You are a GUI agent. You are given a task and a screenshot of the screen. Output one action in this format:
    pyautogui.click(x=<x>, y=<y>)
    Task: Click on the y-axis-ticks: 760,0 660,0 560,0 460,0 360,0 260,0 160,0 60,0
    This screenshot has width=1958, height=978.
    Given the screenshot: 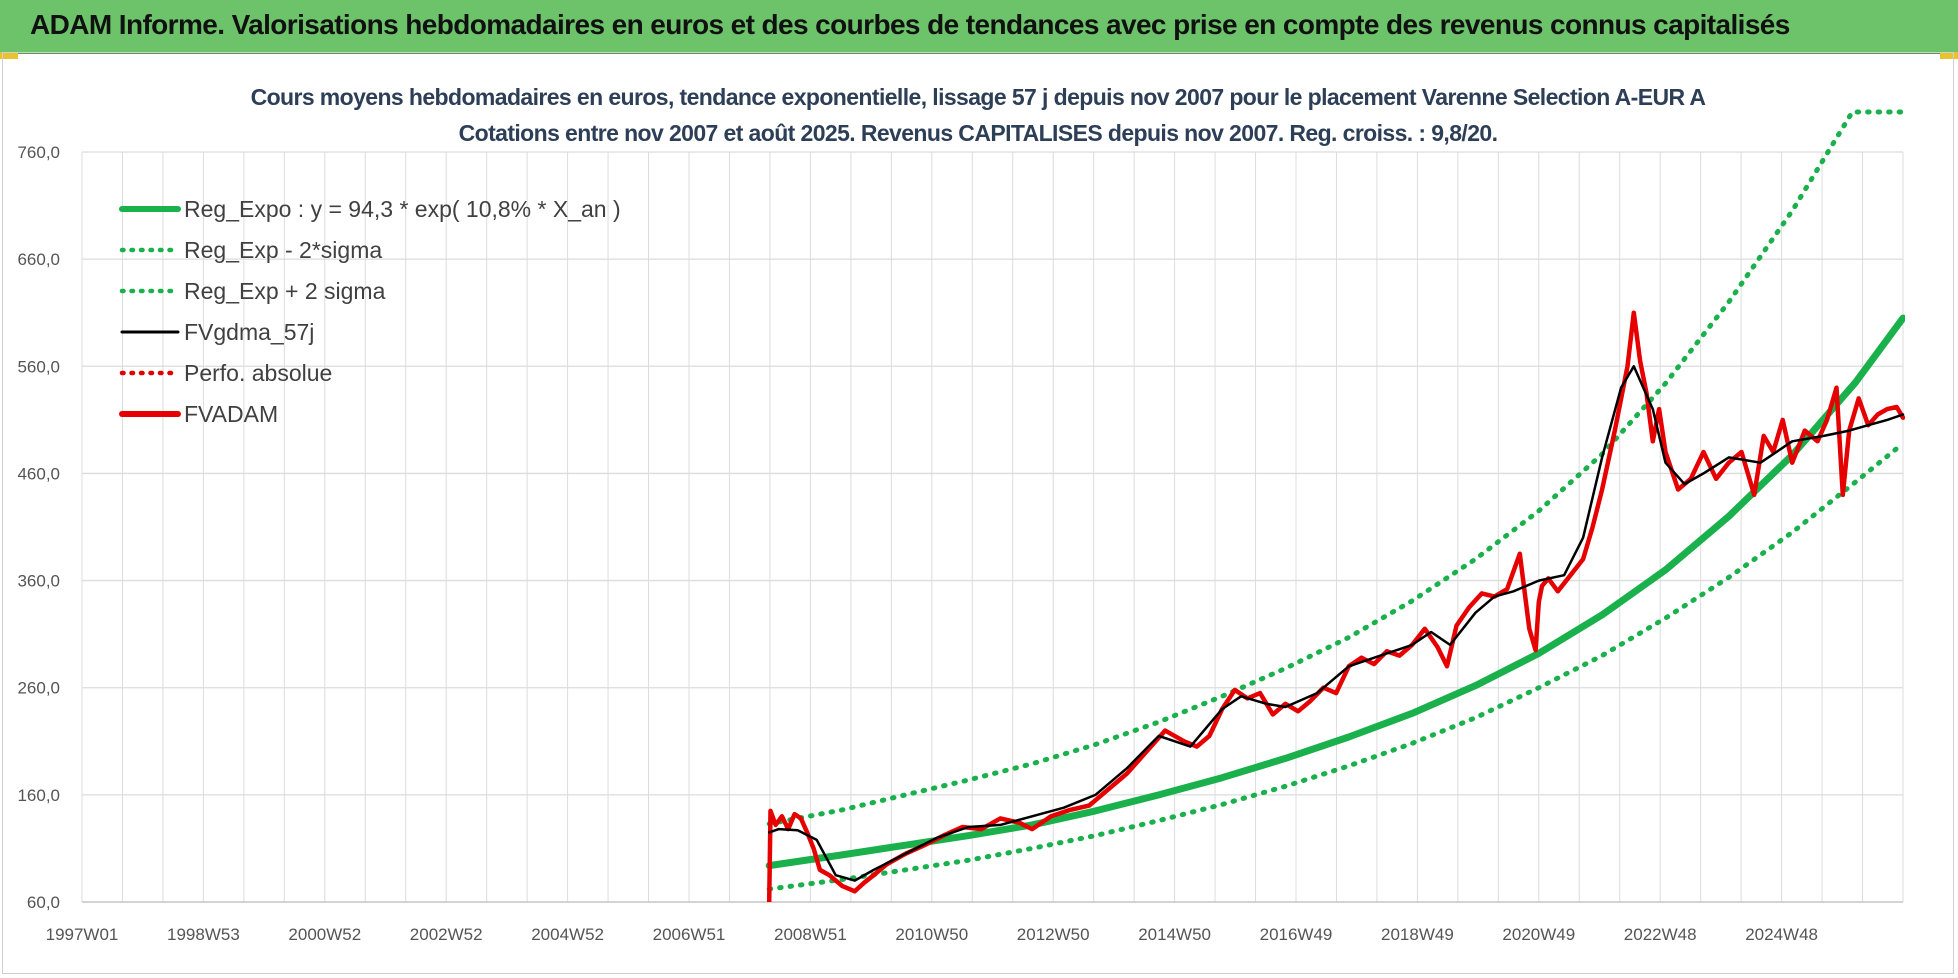 What is the action you would take?
    pyautogui.click(x=38, y=527)
    